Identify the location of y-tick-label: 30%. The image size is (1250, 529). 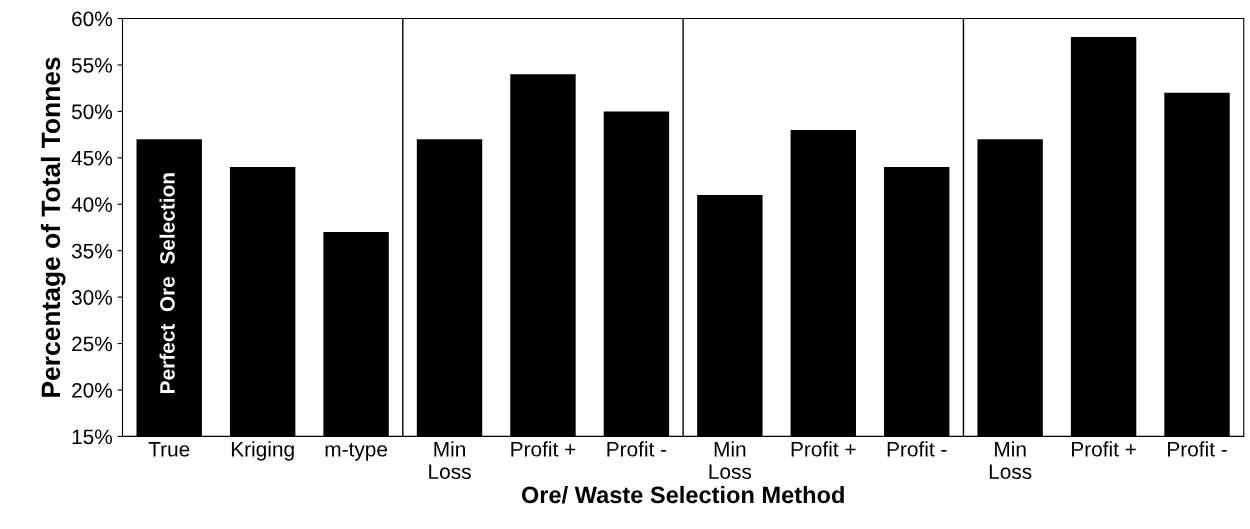
(92, 297).